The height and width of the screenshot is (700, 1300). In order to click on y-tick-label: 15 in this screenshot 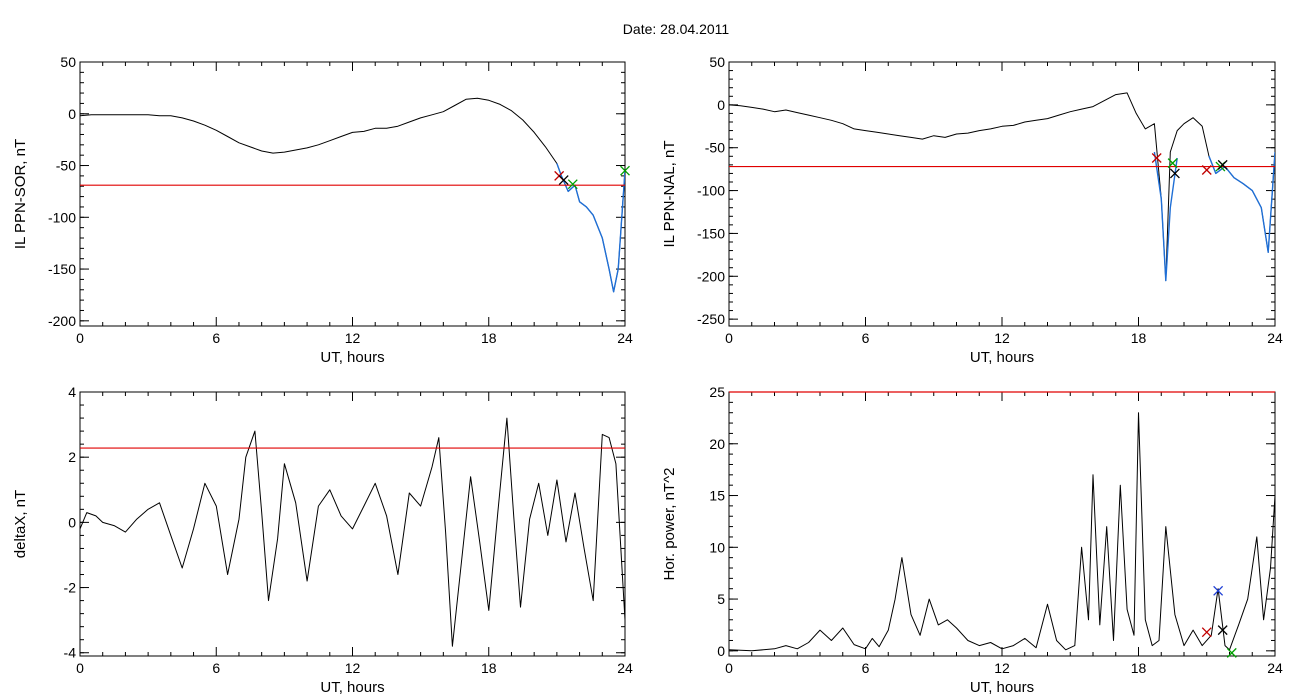, I will do `click(717, 496)`.